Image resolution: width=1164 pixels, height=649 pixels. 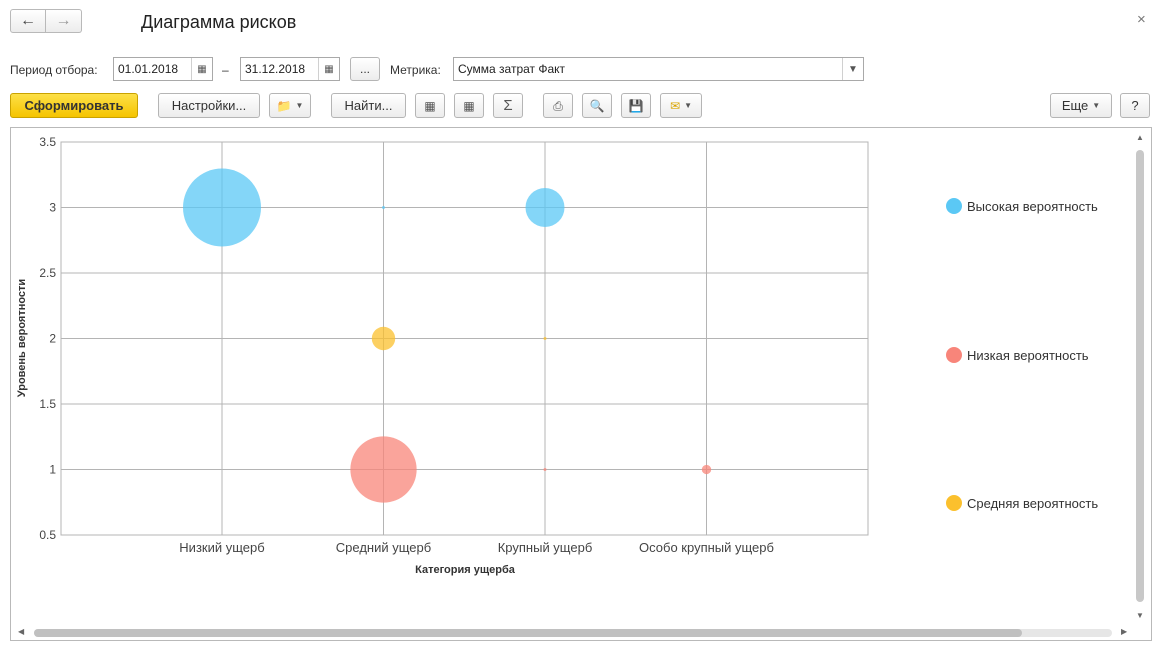 I want to click on more-button-label: Еще, so click(x=1075, y=105).